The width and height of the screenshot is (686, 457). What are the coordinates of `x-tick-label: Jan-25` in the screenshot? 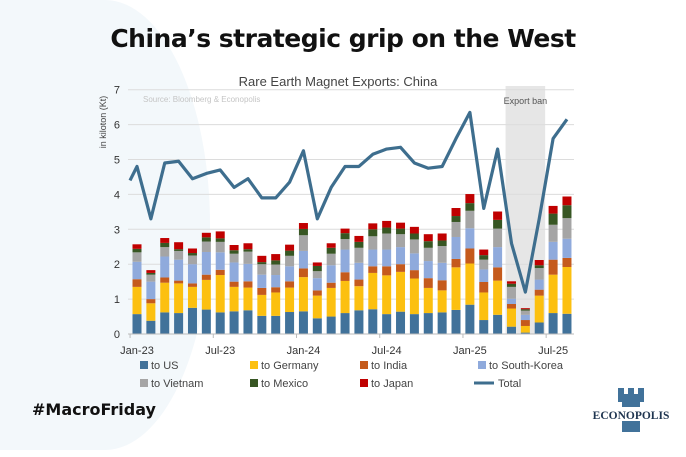 It's located at (470, 351).